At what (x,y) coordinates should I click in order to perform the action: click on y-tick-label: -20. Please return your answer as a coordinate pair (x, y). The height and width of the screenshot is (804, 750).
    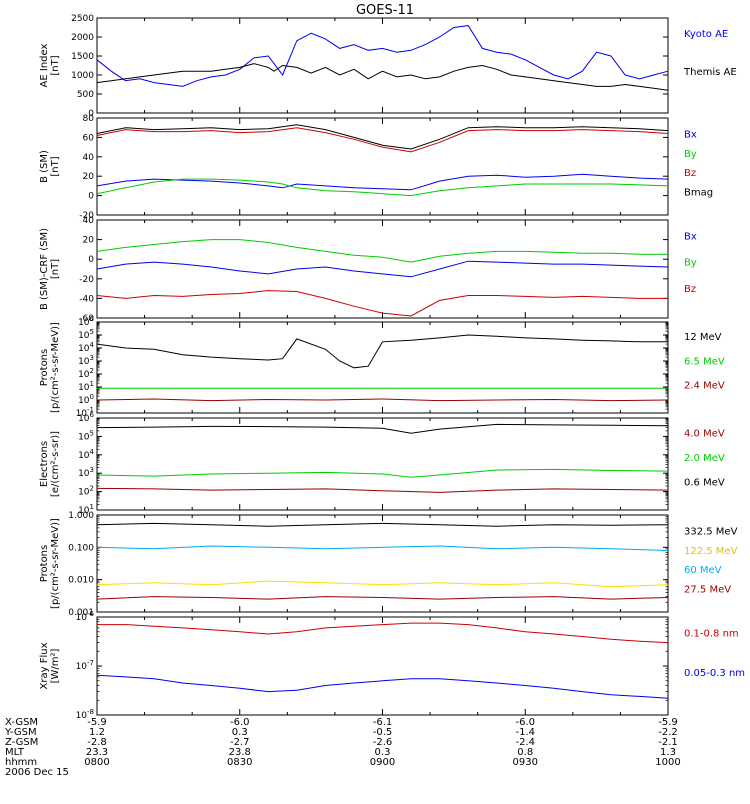
    Looking at the image, I should click on (86, 216).